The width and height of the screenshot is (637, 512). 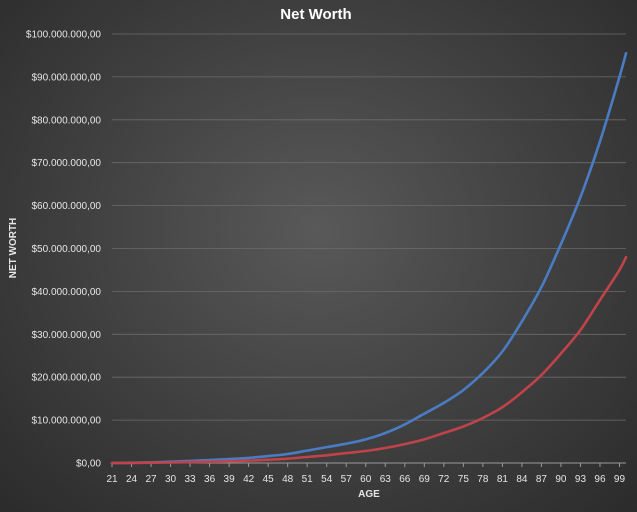 I want to click on x-tick-label: 60, so click(x=366, y=479).